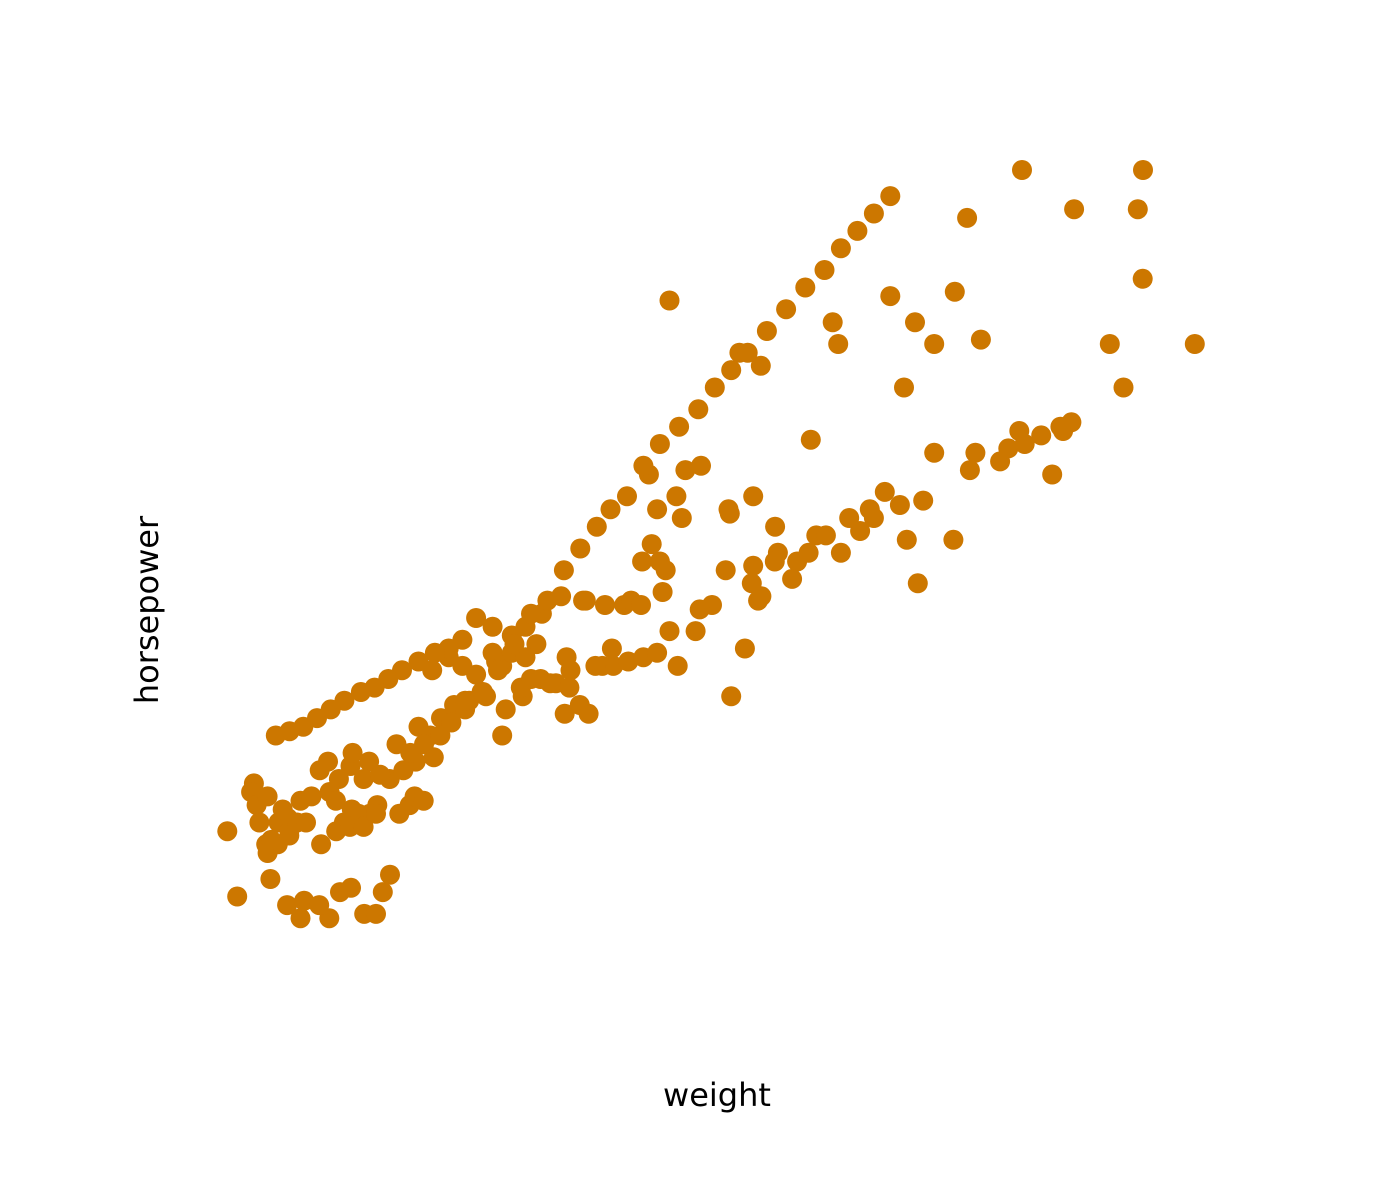 Image resolution: width=1400 pixels, height=1200 pixels. I want to click on y-axis-label: horsepower, so click(147, 609).